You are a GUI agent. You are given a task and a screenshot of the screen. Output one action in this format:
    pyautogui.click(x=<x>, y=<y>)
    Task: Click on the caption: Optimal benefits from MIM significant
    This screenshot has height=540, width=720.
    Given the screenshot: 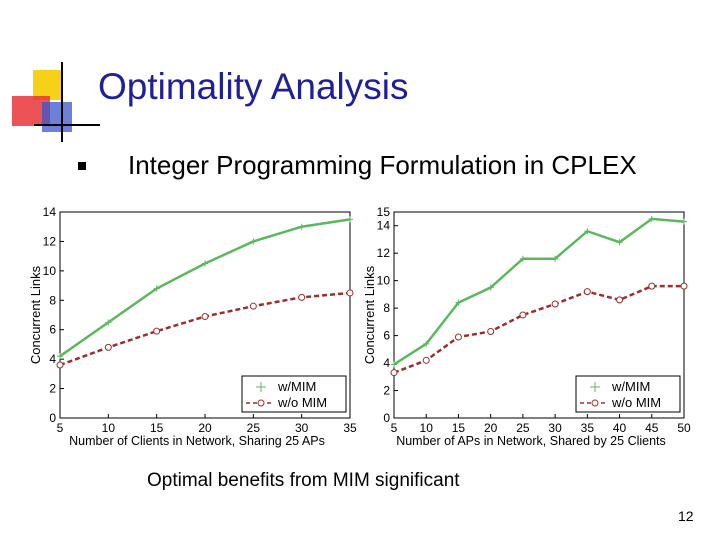 What is the action you would take?
    pyautogui.click(x=303, y=480)
    